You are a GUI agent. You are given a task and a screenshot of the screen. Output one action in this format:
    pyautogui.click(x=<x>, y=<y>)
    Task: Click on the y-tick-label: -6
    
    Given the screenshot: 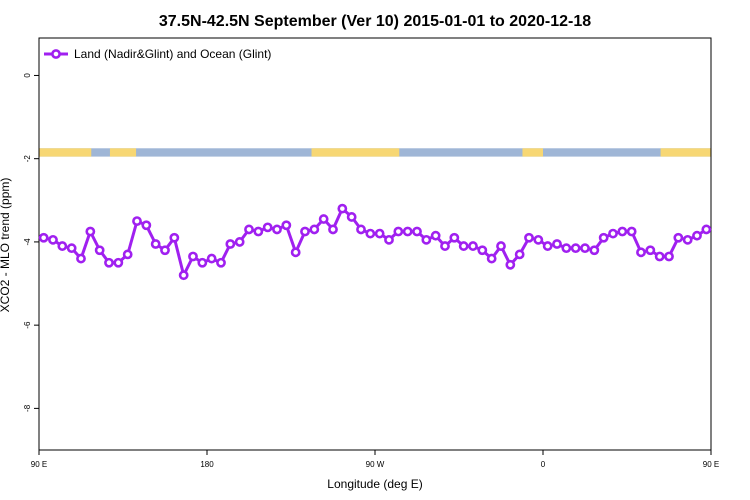 What is the action you would take?
    pyautogui.click(x=27, y=325)
    